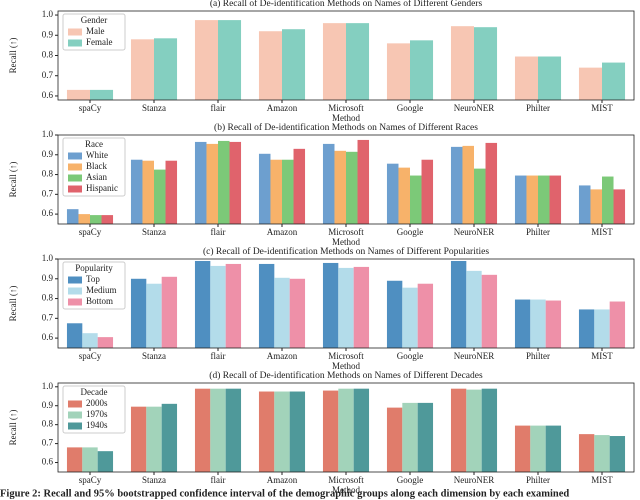 The width and height of the screenshot is (640, 500). Describe the element at coordinates (96, 177) in the screenshot. I see `legend-label: Asian` at that location.